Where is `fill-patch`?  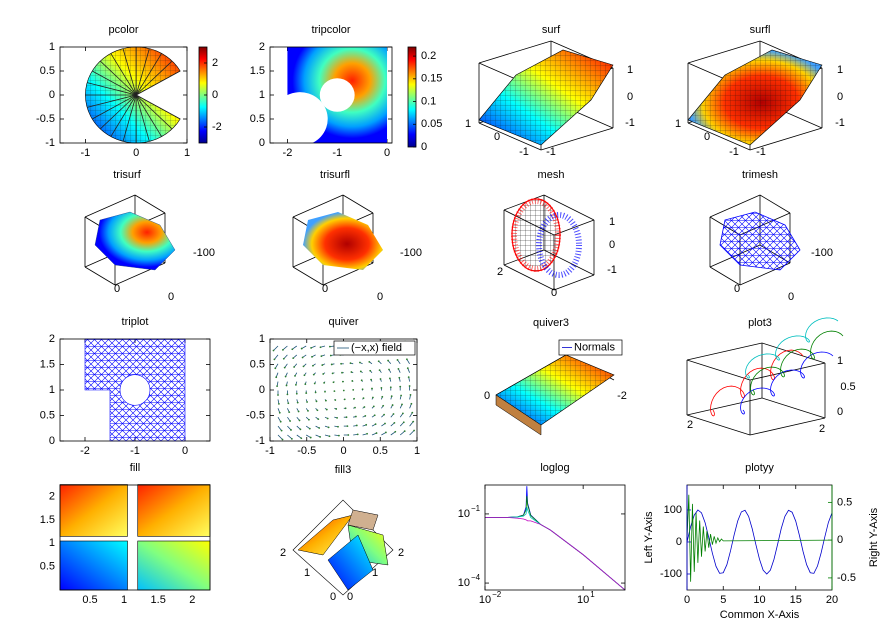 fill-patch is located at coordinates (174, 565).